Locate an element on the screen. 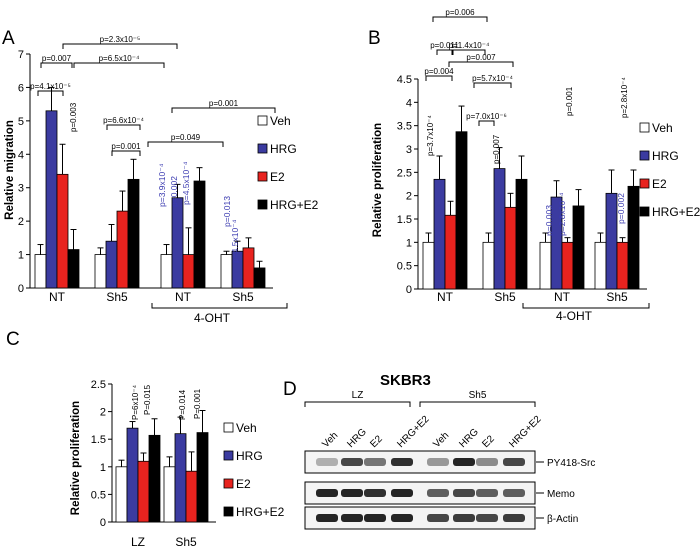  legend-label: Veh is located at coordinates (662, 128).